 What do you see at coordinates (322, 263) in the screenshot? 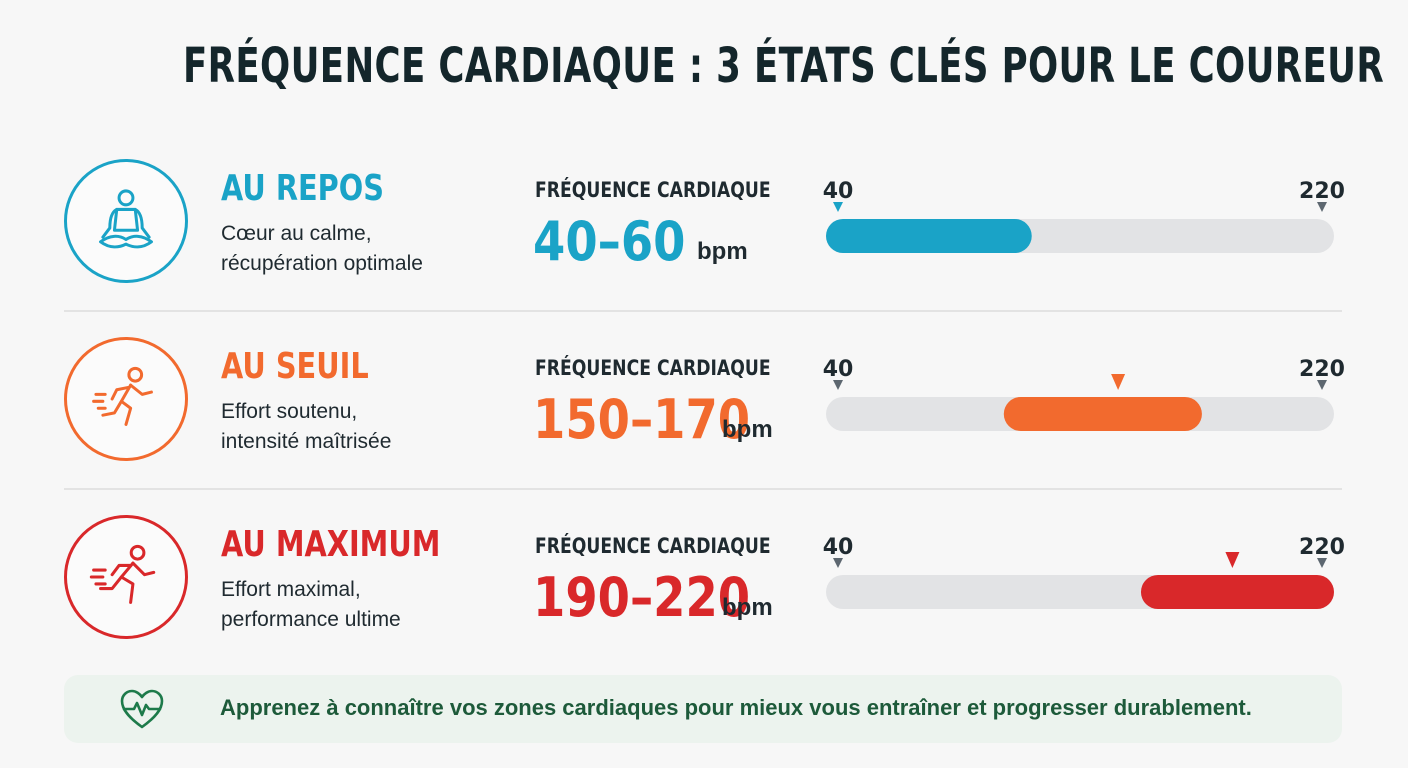
I see `state-desc-line2: récupération optimale` at bounding box center [322, 263].